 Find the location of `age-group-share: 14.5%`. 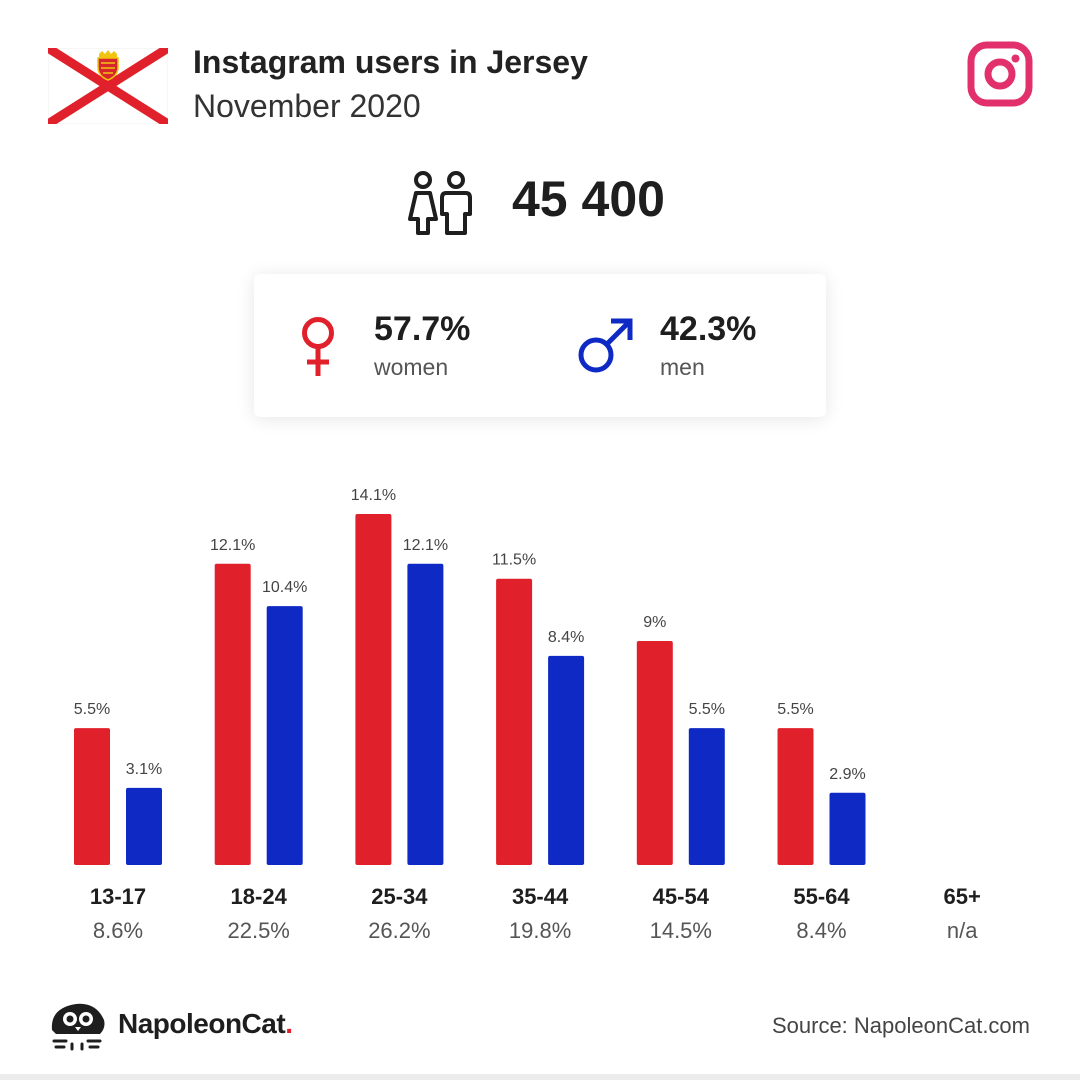

age-group-share: 14.5% is located at coordinates (680, 930).